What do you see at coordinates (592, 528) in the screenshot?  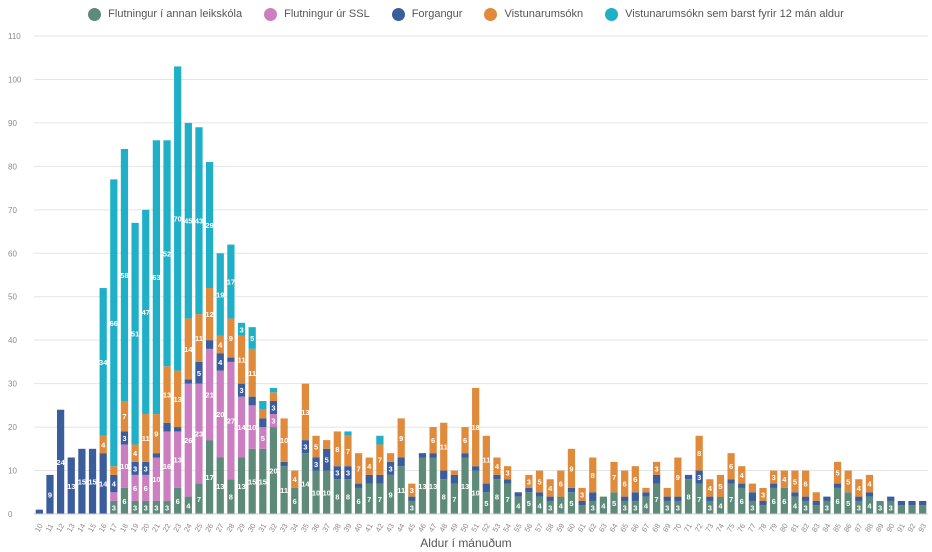 I see `x-tick-label: 62` at bounding box center [592, 528].